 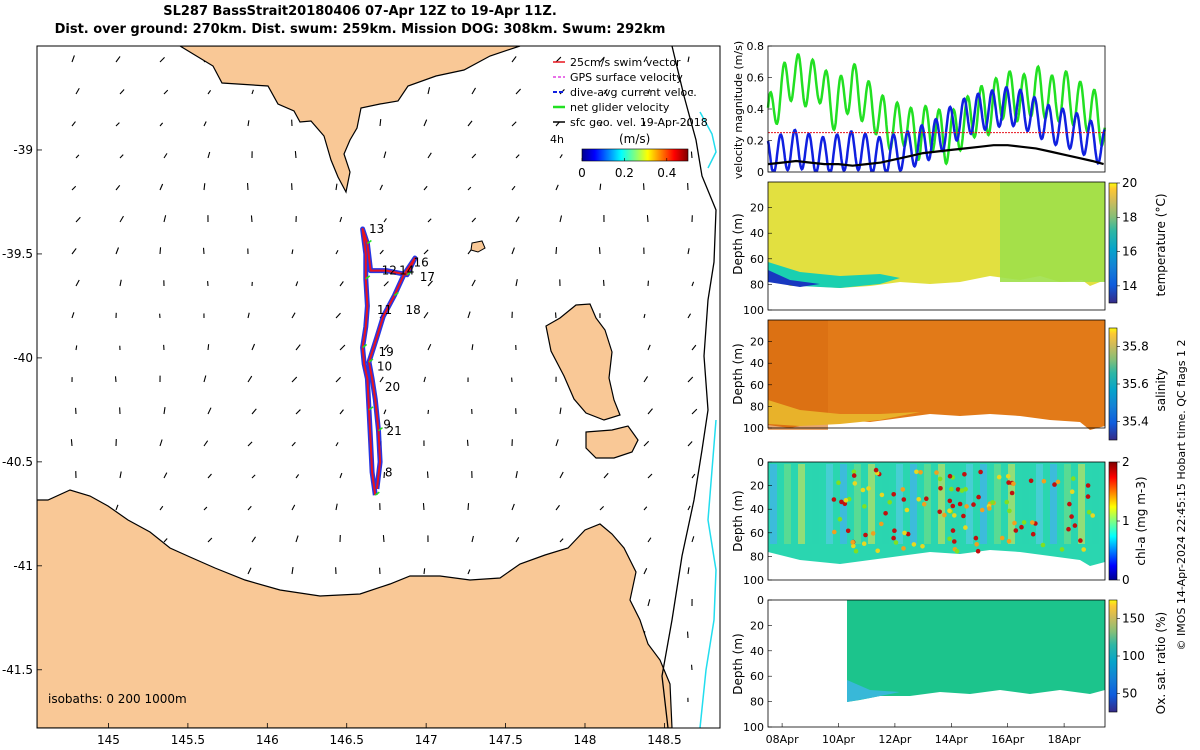 What do you see at coordinates (389, 271) in the screenshot?
I see `day-label: 12` at bounding box center [389, 271].